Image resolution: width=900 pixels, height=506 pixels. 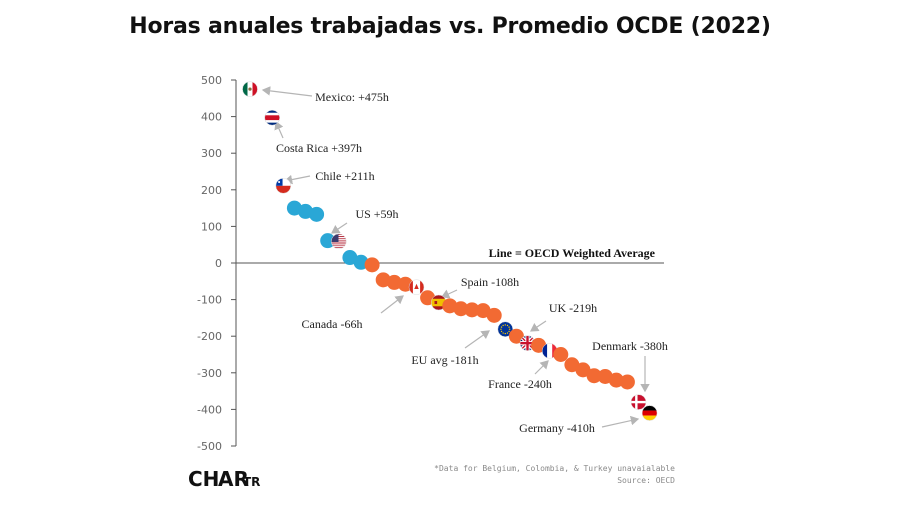 I want to click on y-tick-label: -100, so click(x=209, y=300).